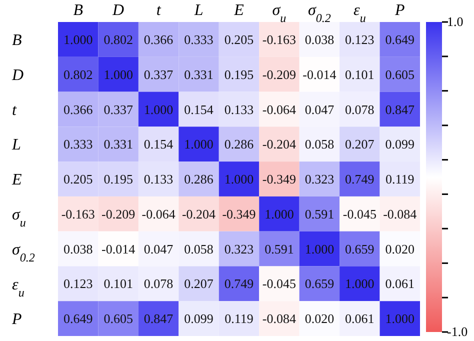 Image resolution: width=474 pixels, height=341 pixels. I want to click on color-bar-label: -1.0, so click(457, 332).